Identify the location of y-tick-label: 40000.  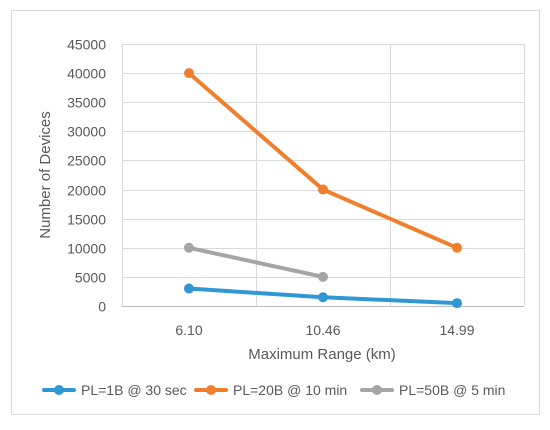
(86, 74).